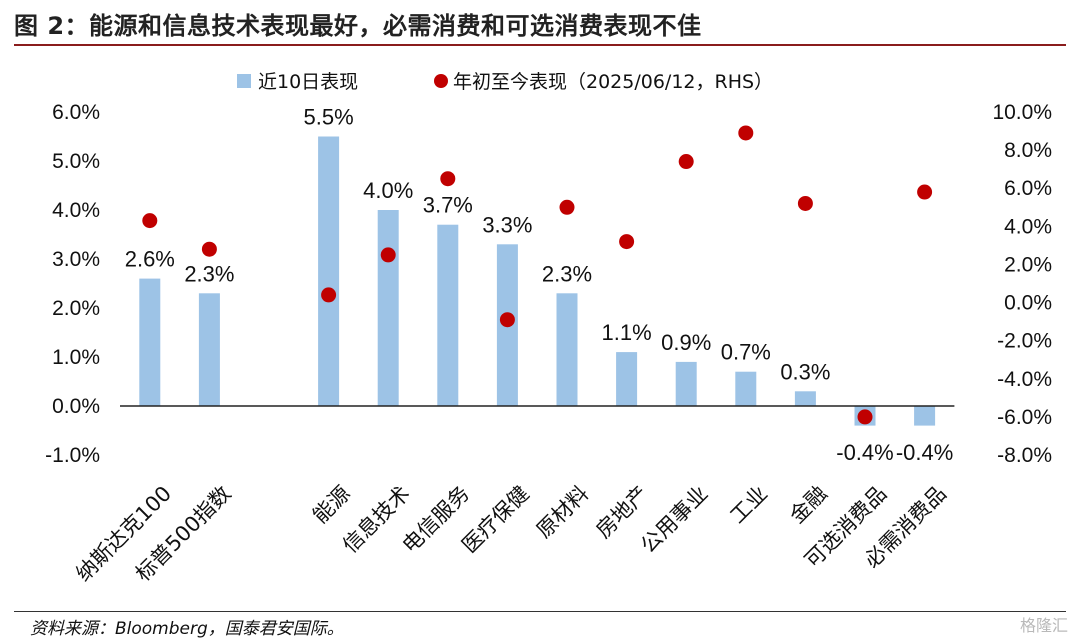 The height and width of the screenshot is (639, 1080). I want to click on right-tick-label: 10.0%, so click(1022, 112).